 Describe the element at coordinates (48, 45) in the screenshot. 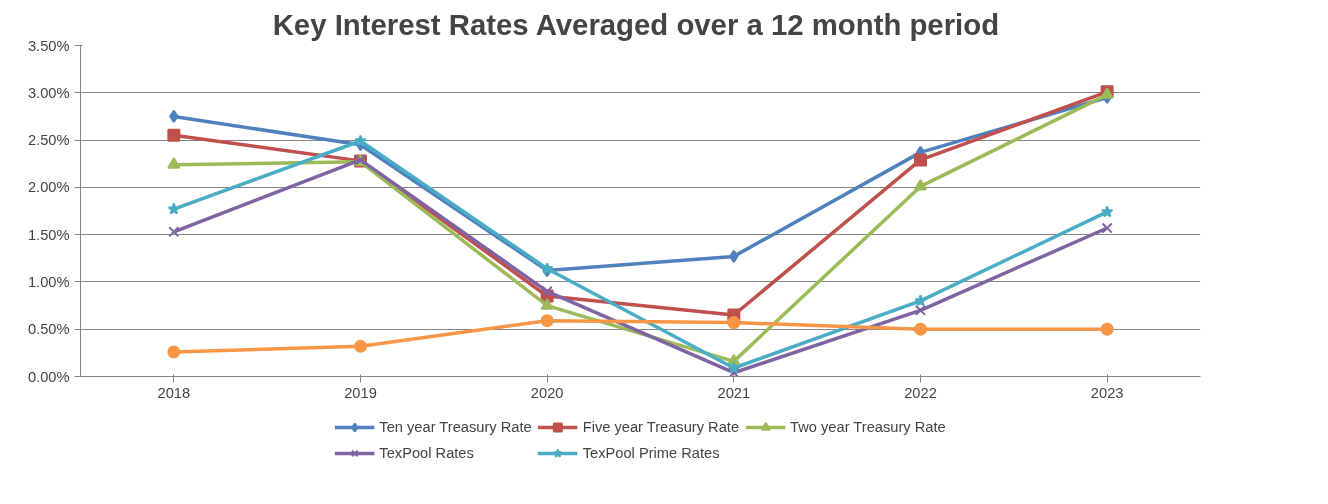

I see `y-tick-label: 3.50%` at that location.